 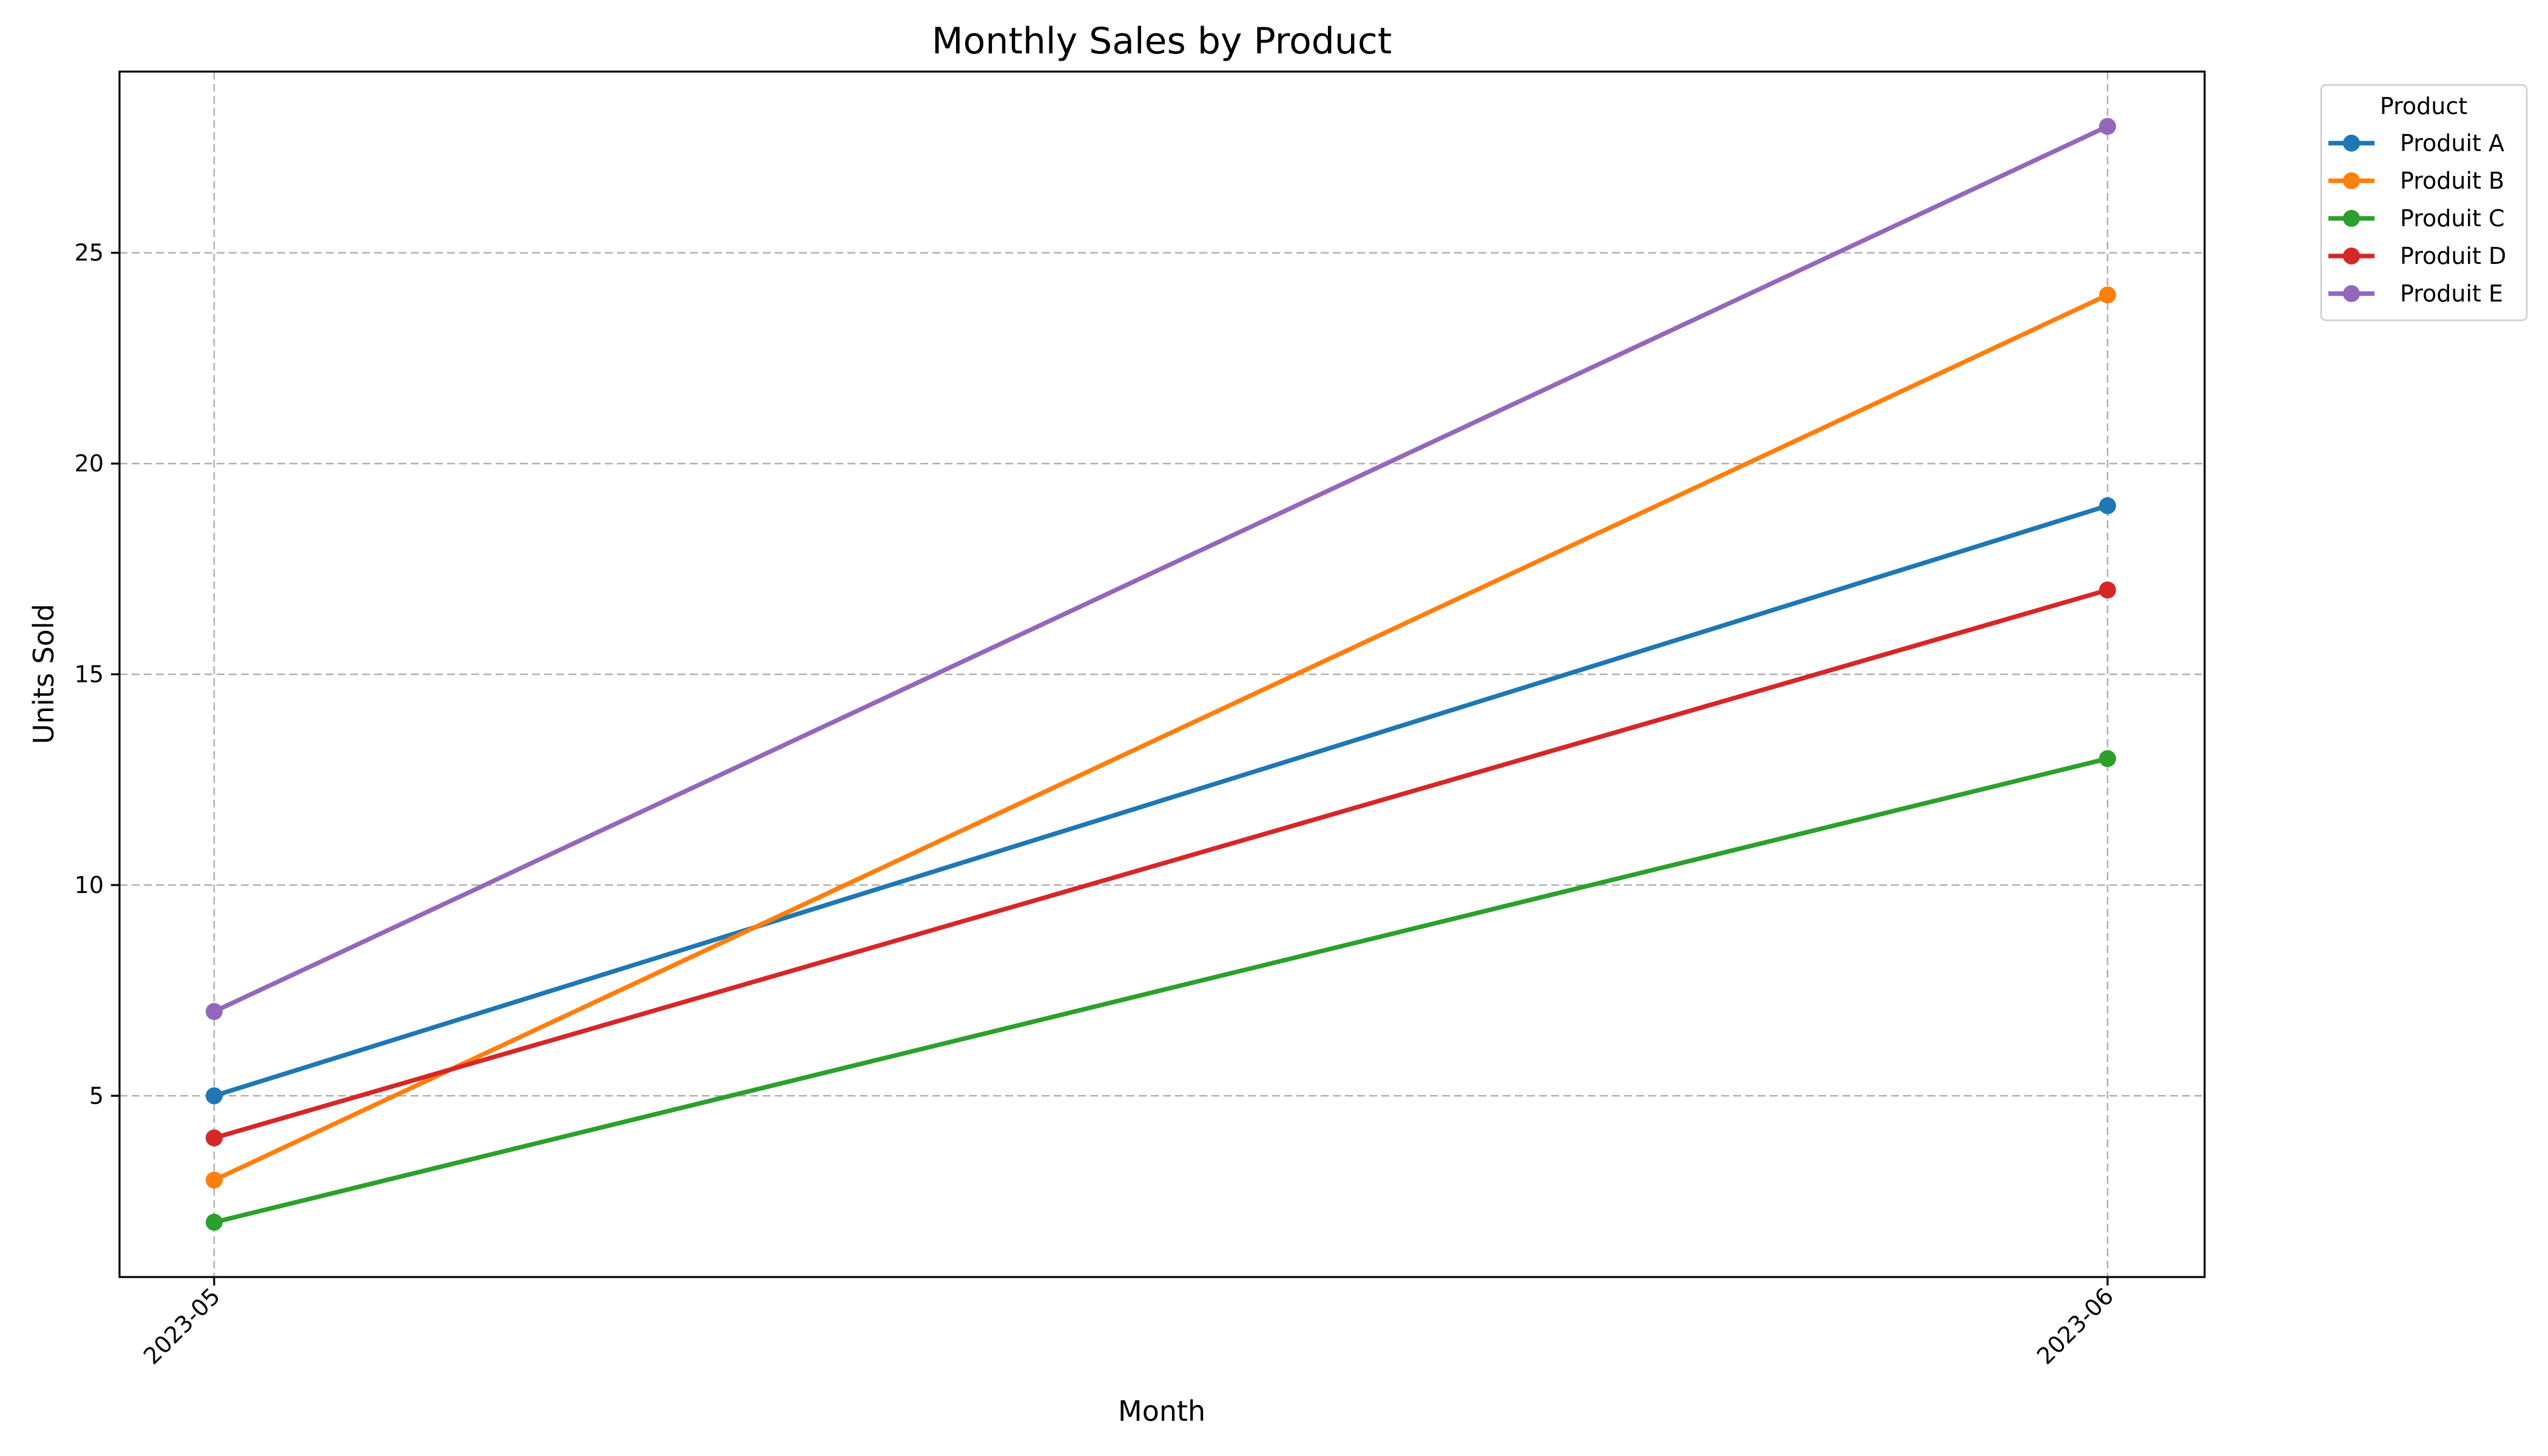 What do you see at coordinates (2452, 143) in the screenshot?
I see `legend-label: Produit A` at bounding box center [2452, 143].